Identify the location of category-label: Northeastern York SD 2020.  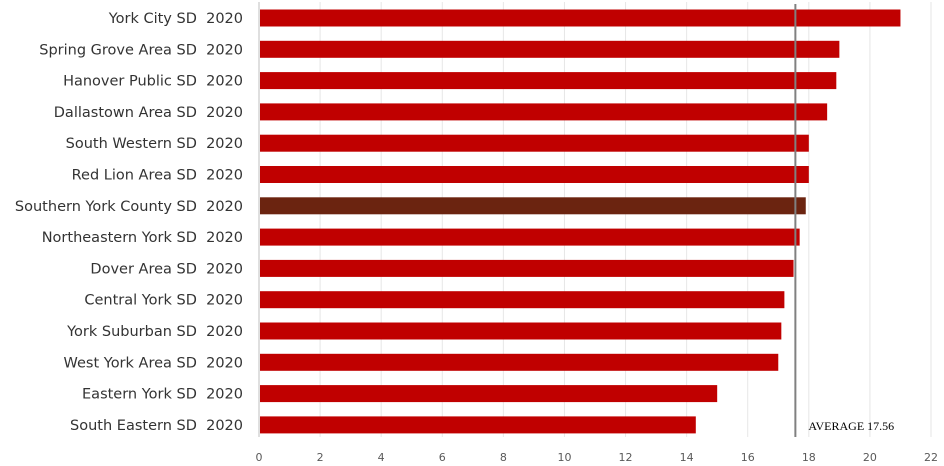
(142, 238).